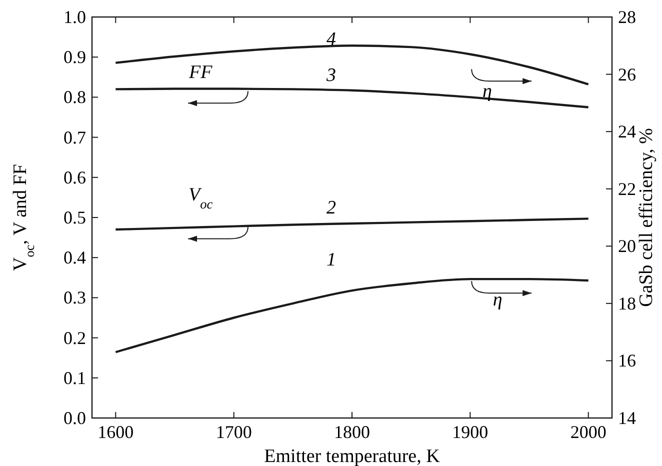  Describe the element at coordinates (352, 432) in the screenshot. I see `x-tick-label: 1800` at that location.